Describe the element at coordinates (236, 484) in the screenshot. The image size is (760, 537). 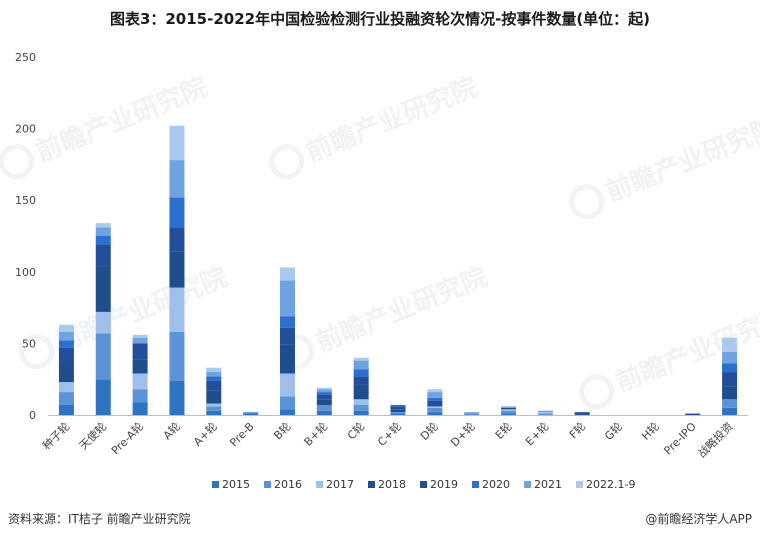
I see `legend-label: 2015` at that location.